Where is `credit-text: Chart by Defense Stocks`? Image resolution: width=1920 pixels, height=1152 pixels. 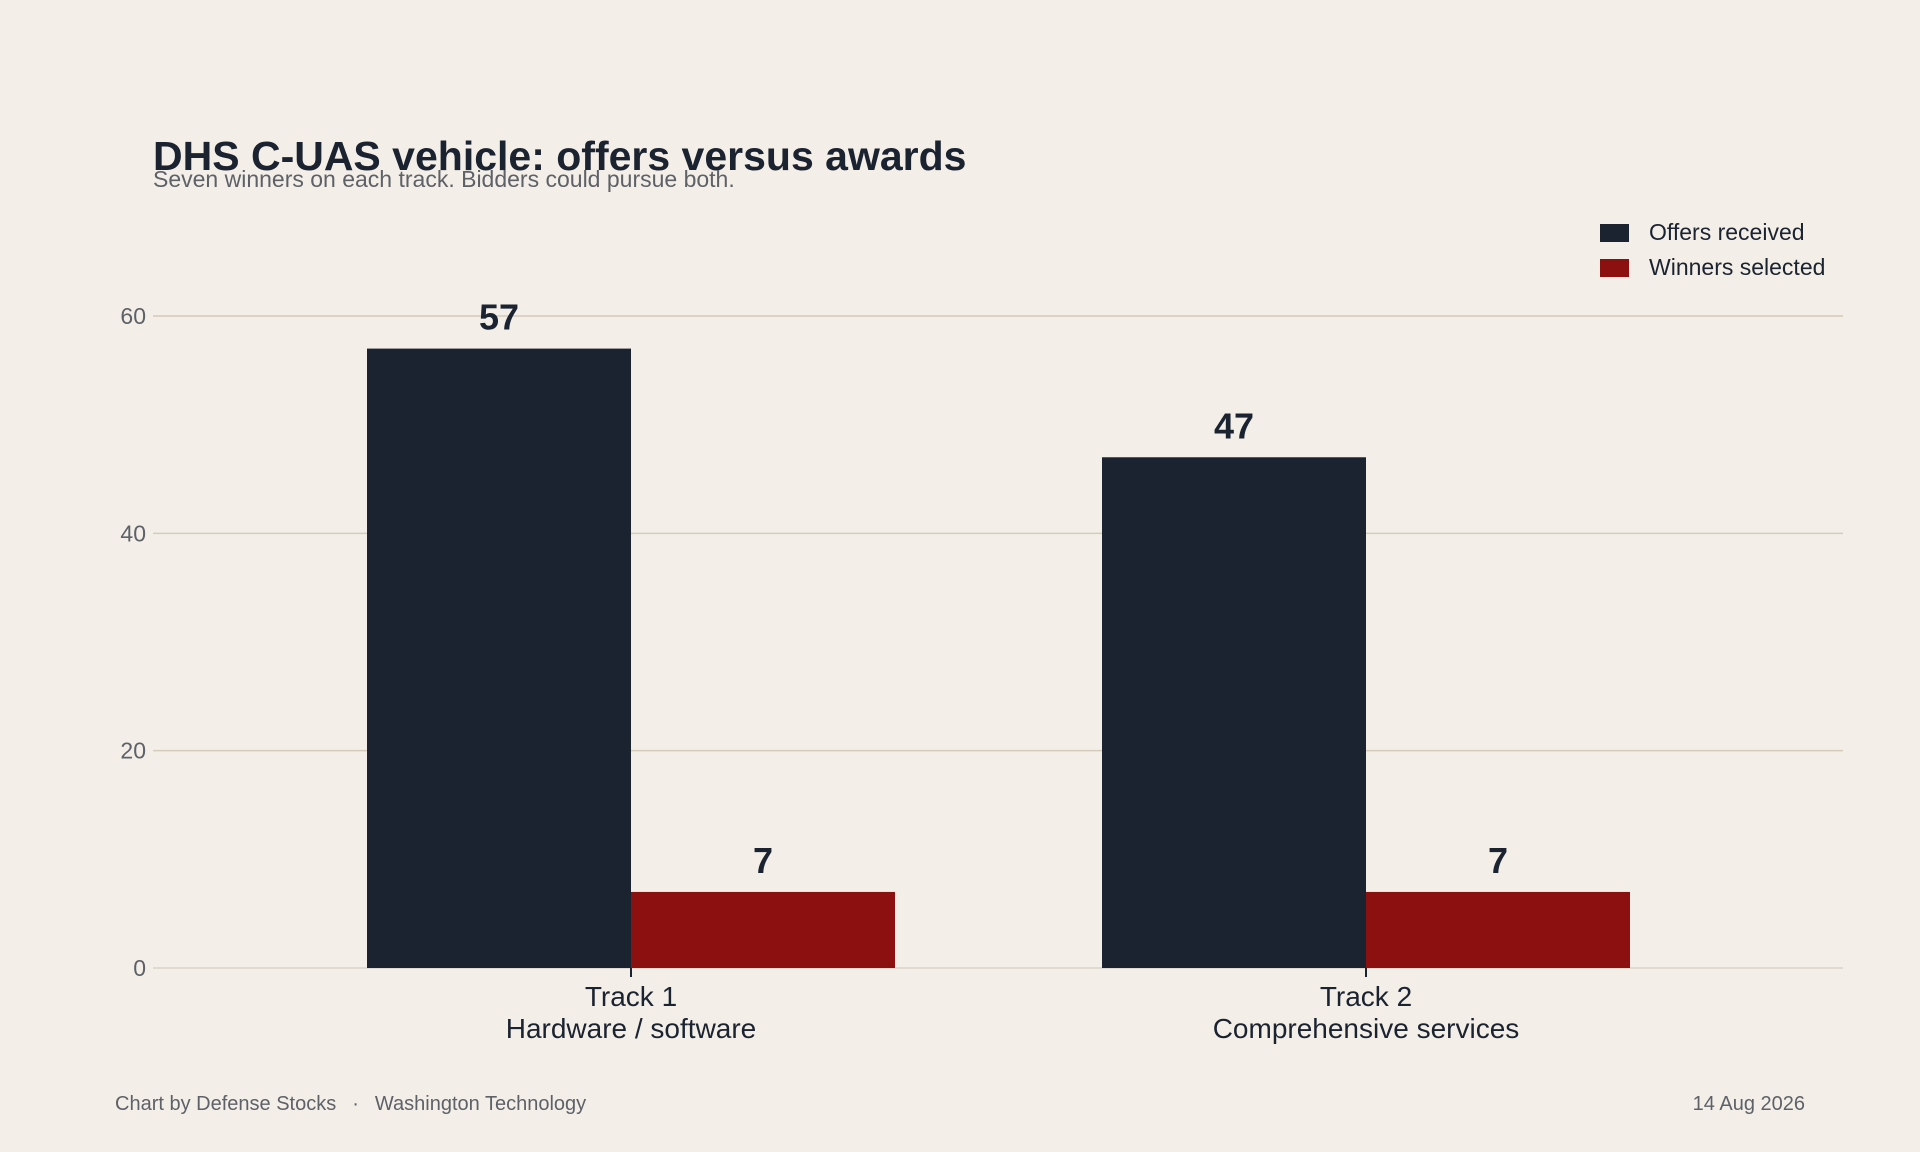
credit-text: Chart by Defense Stocks is located at coordinates (226, 1104).